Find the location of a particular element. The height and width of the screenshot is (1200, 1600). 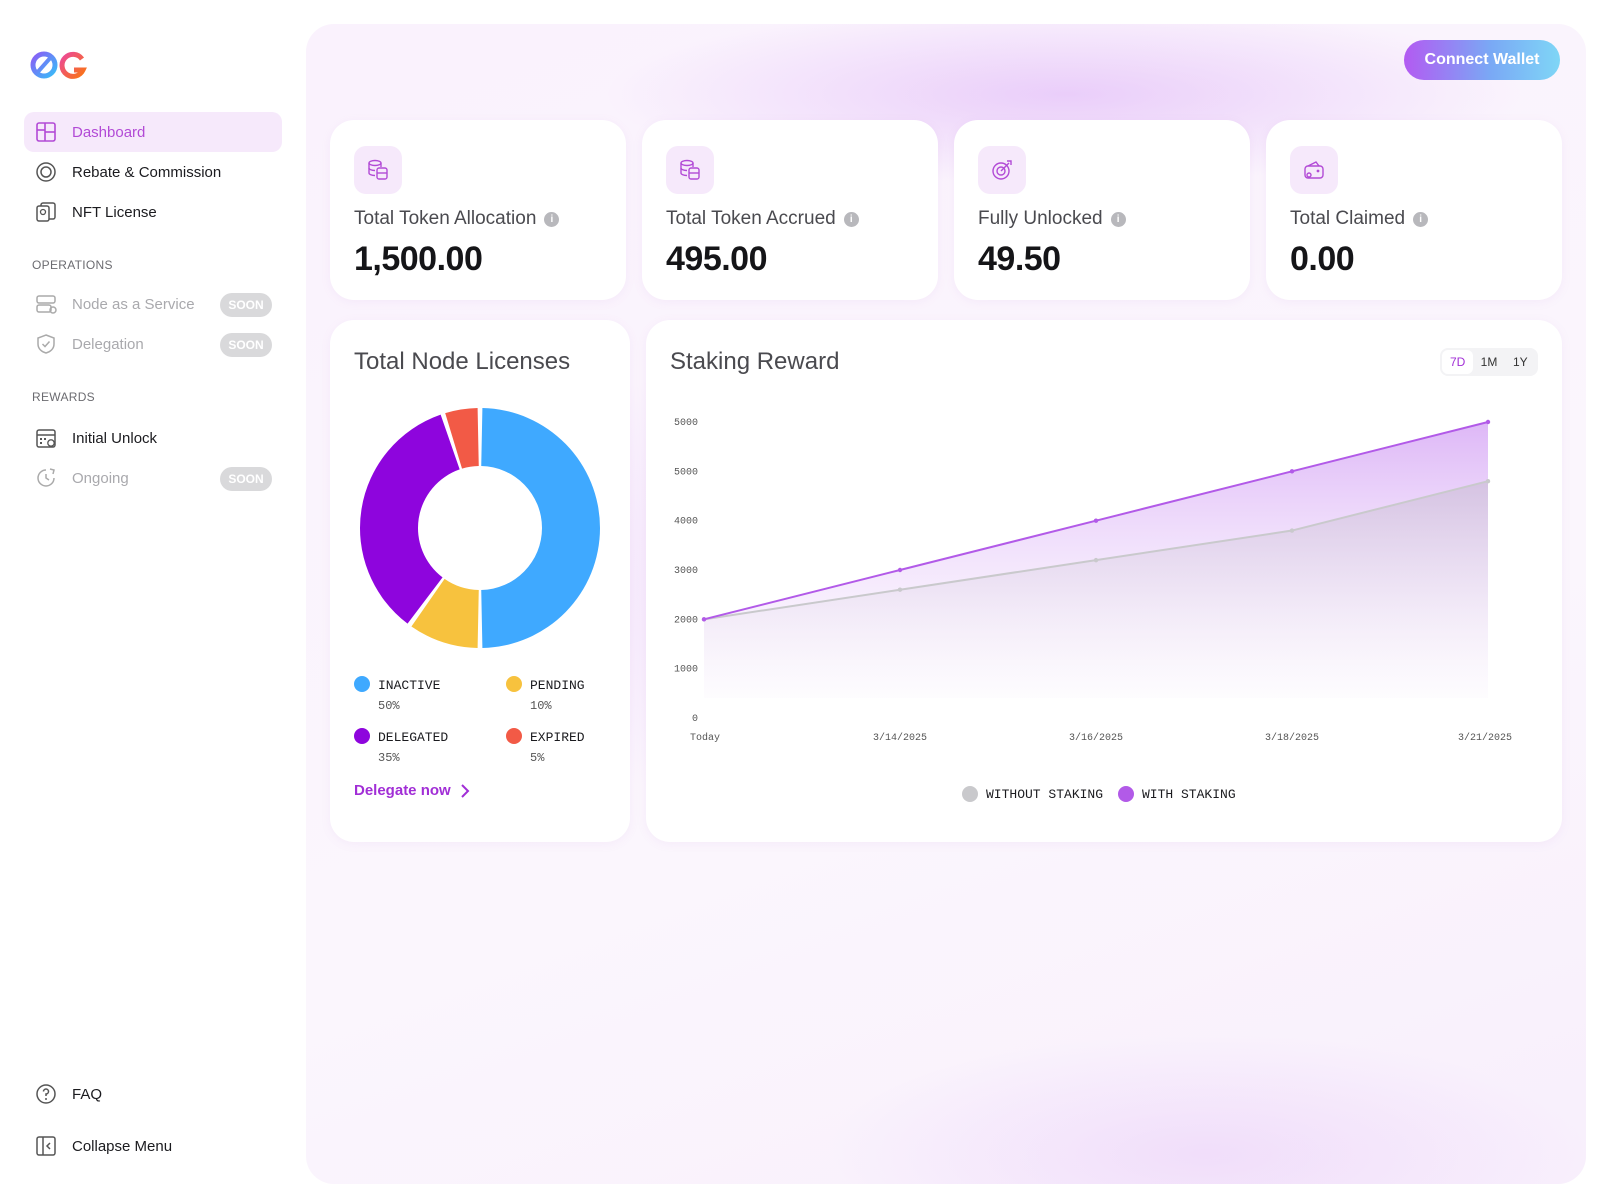

sidebar-item-nft-license: NFT License is located at coordinates (153, 212).